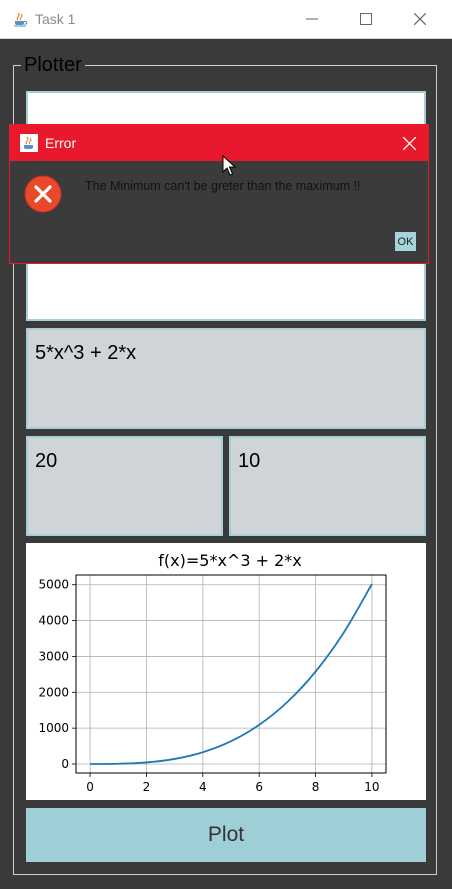  Describe the element at coordinates (229, 165) in the screenshot. I see `mouse-cursor-icon` at that location.